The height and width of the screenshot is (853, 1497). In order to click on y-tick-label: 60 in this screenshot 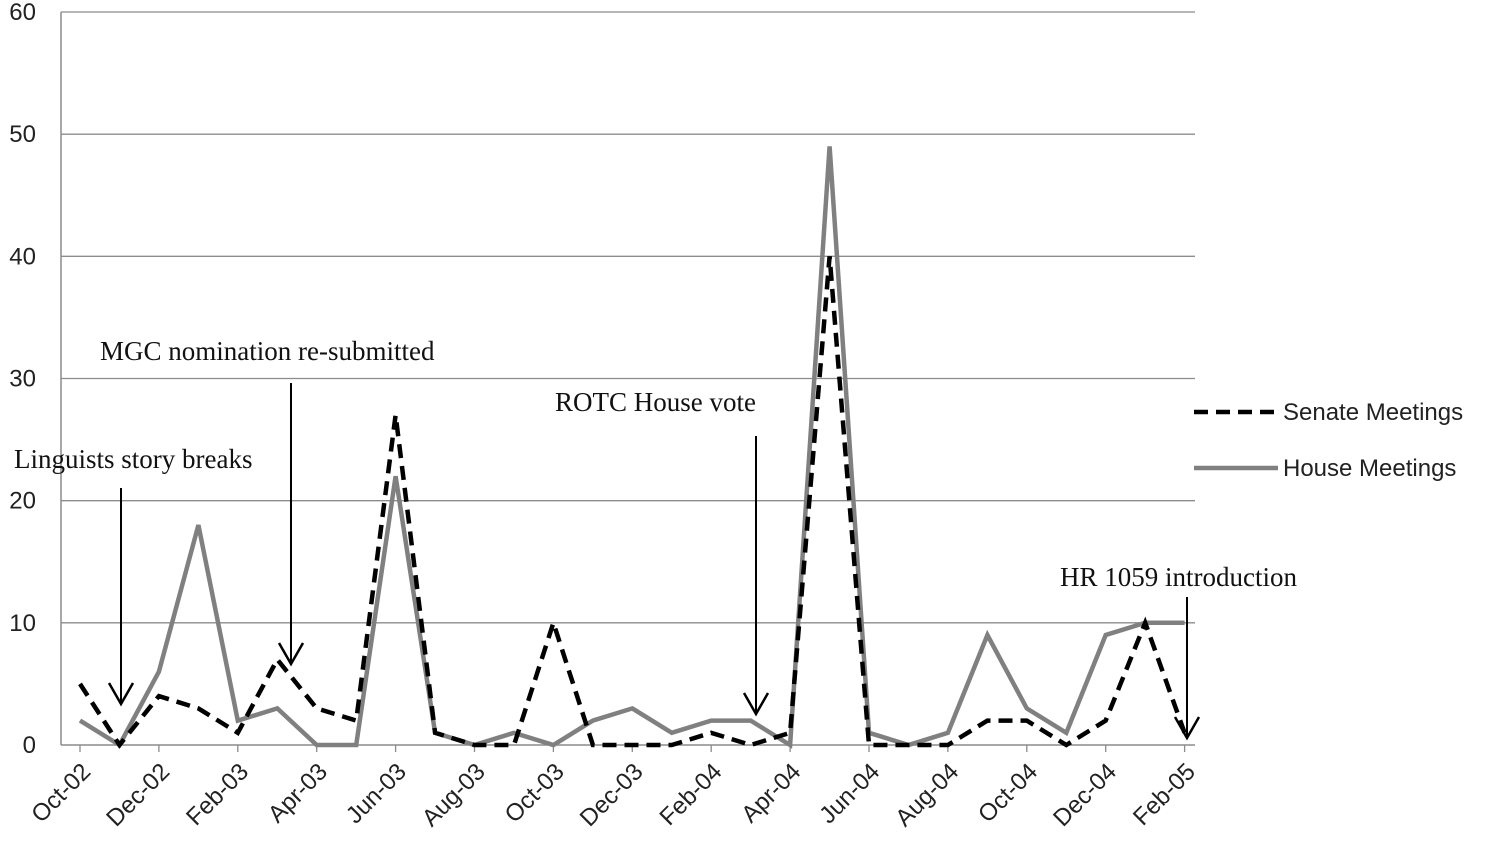, I will do `click(22, 13)`.